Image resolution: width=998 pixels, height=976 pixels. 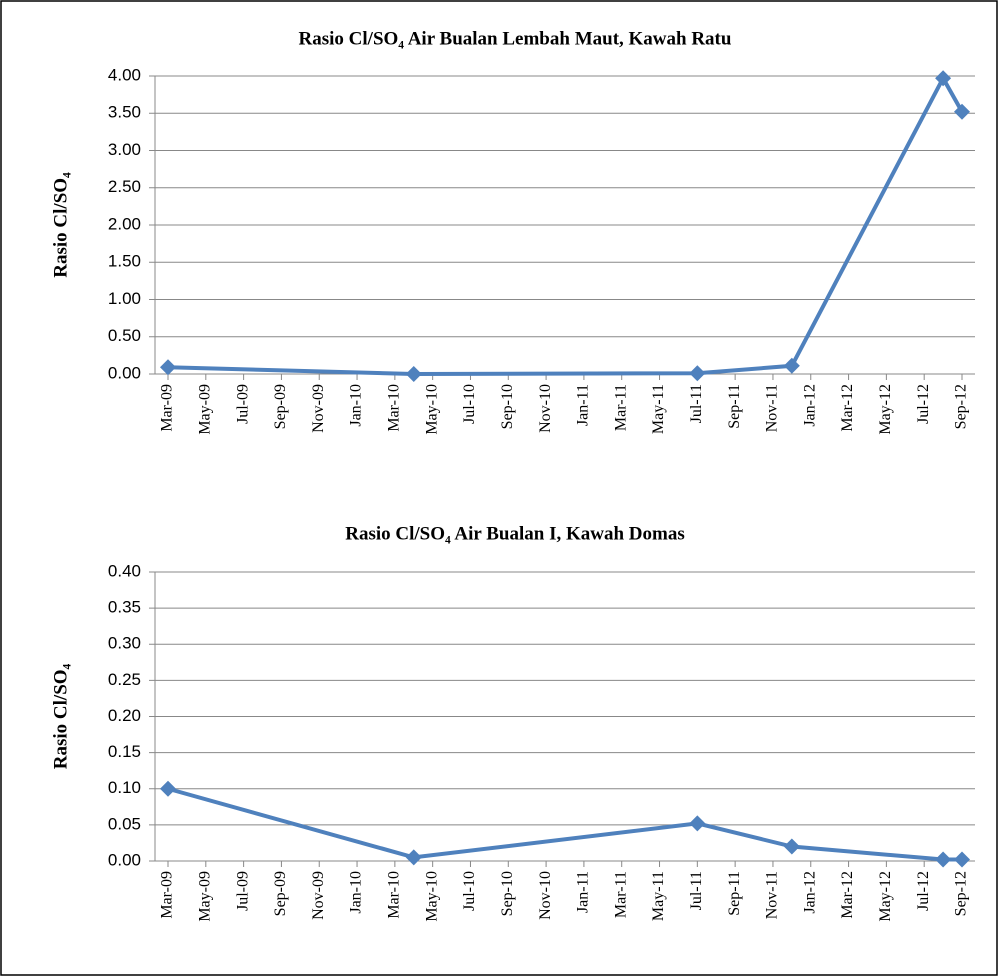 I want to click on y-tick-label: 1.00, so click(x=124, y=298).